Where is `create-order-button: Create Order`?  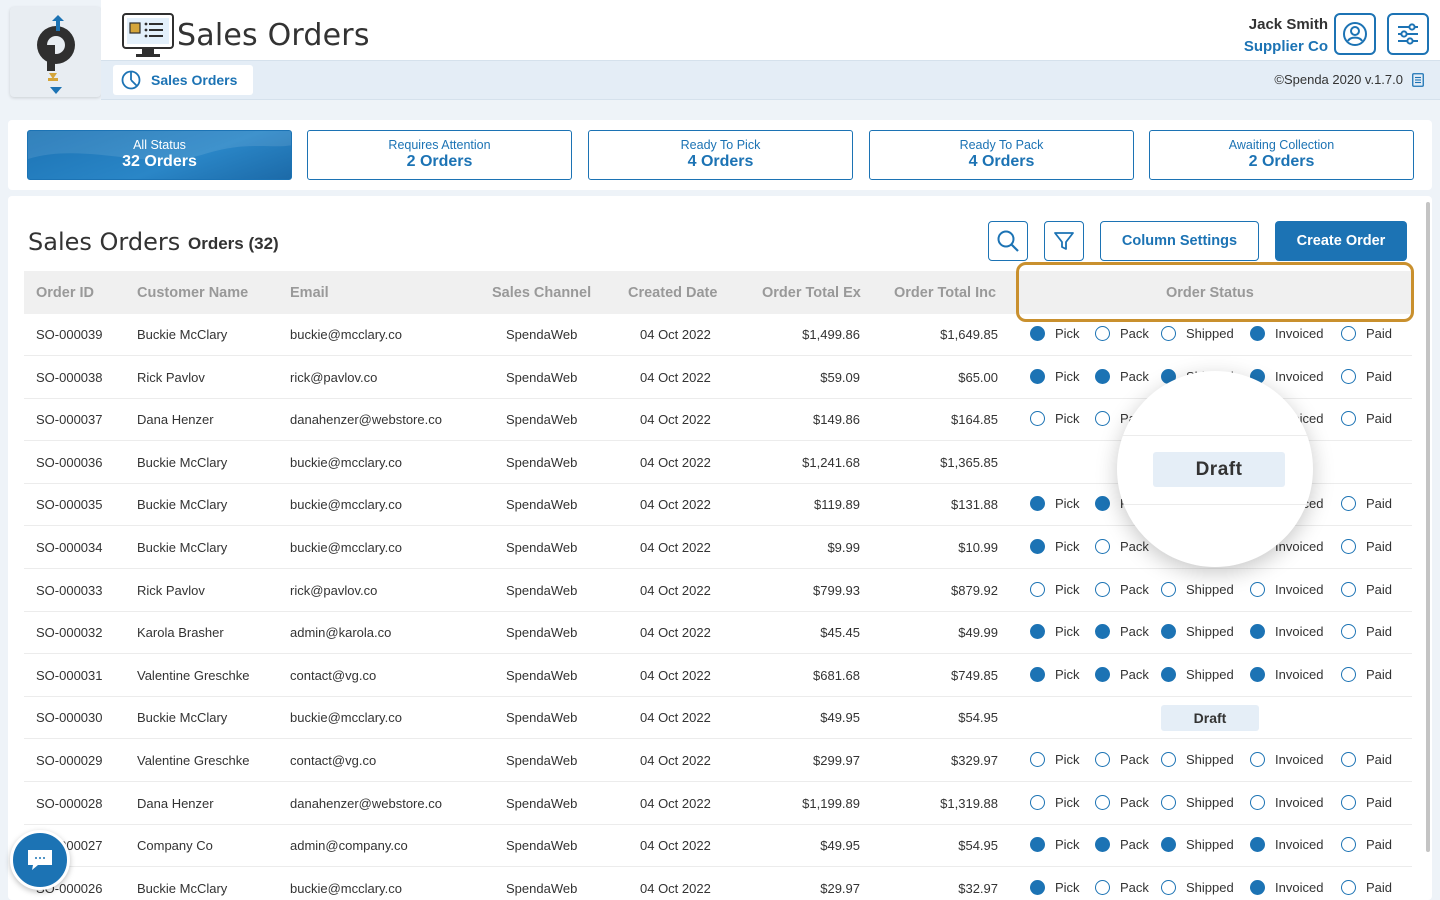
create-order-button: Create Order is located at coordinates (1341, 241).